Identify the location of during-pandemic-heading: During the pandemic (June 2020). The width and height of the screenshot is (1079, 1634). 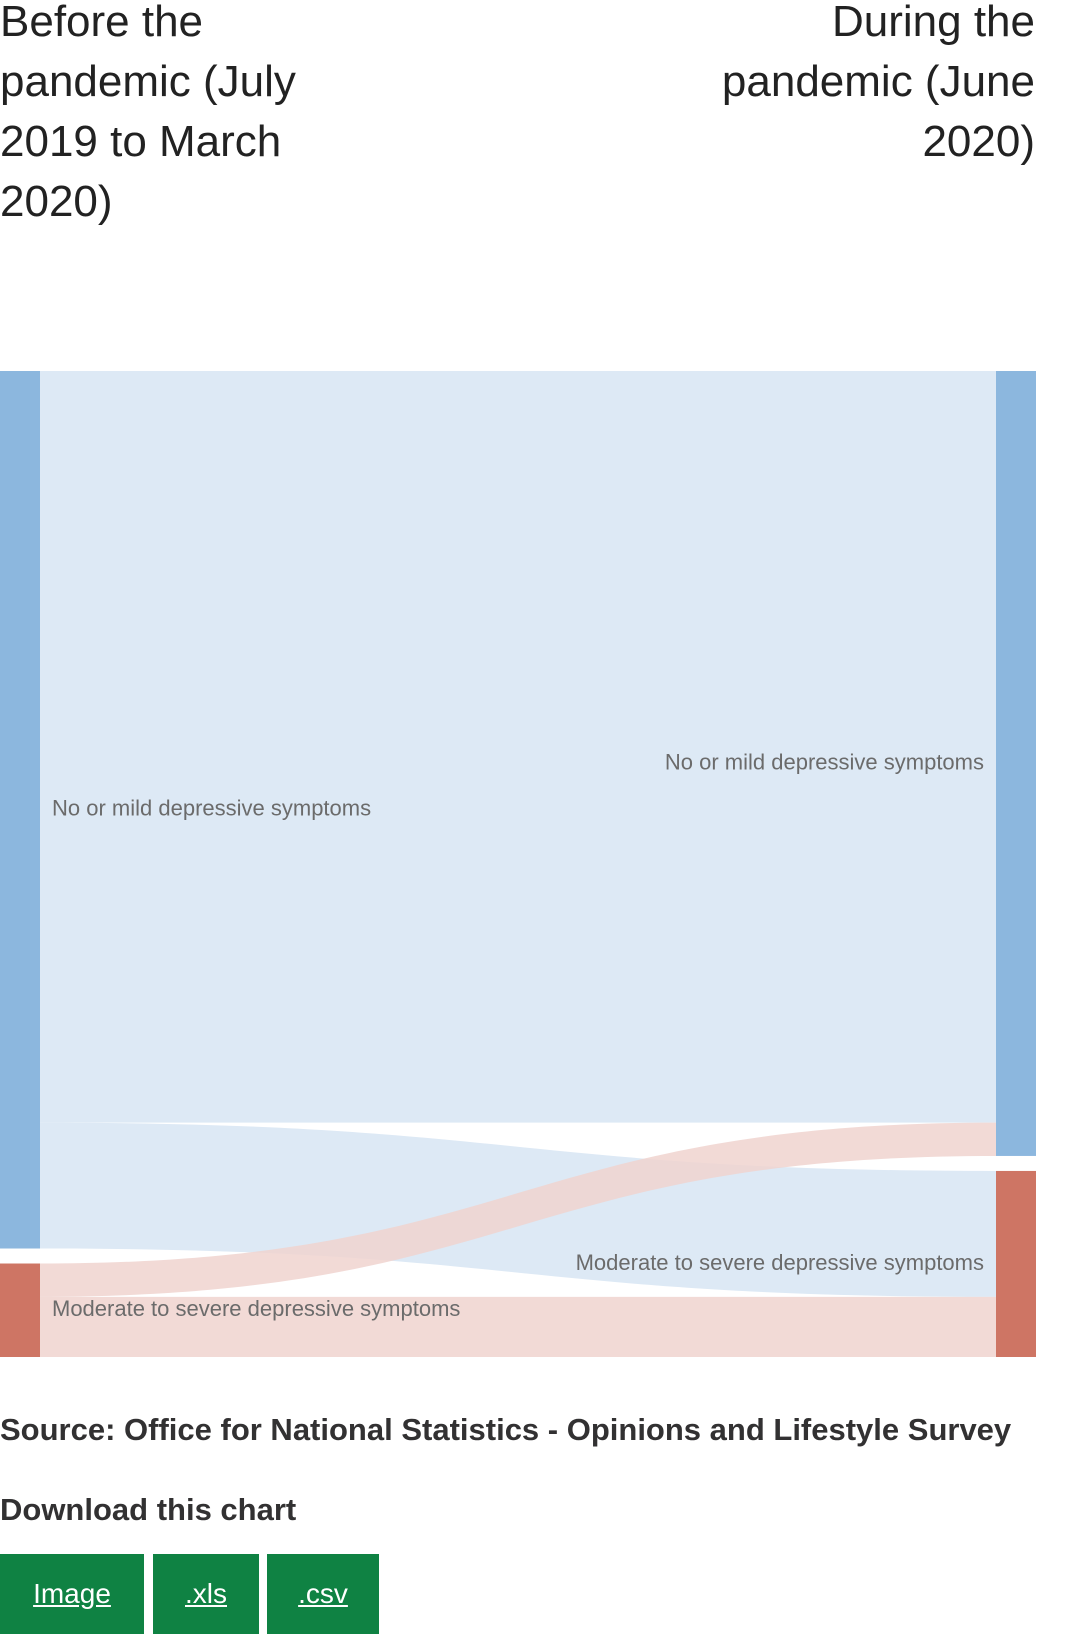
(878, 83).